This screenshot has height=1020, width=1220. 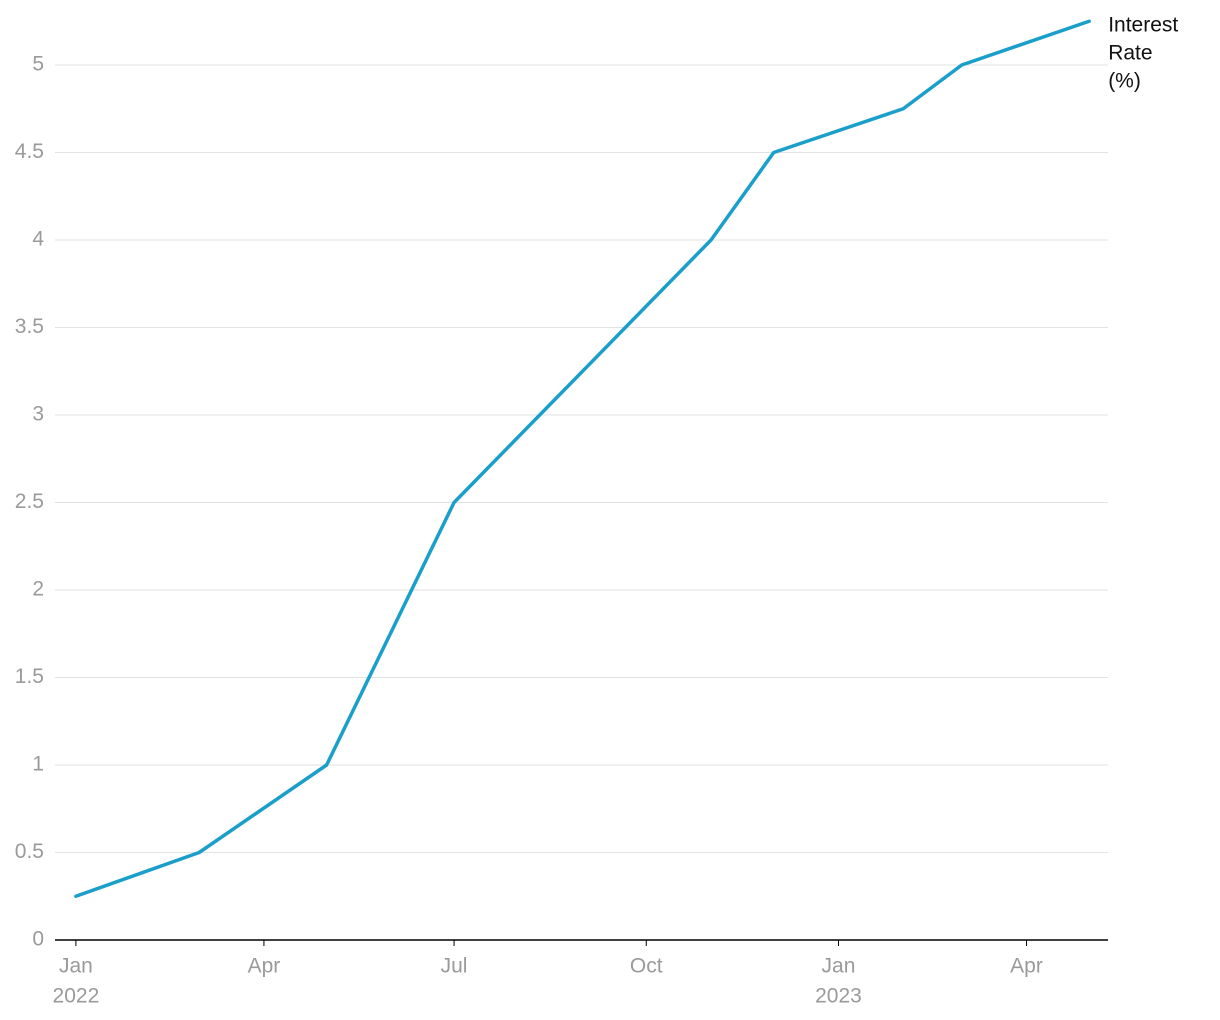 I want to click on y-tick-label: 1, so click(x=38, y=764).